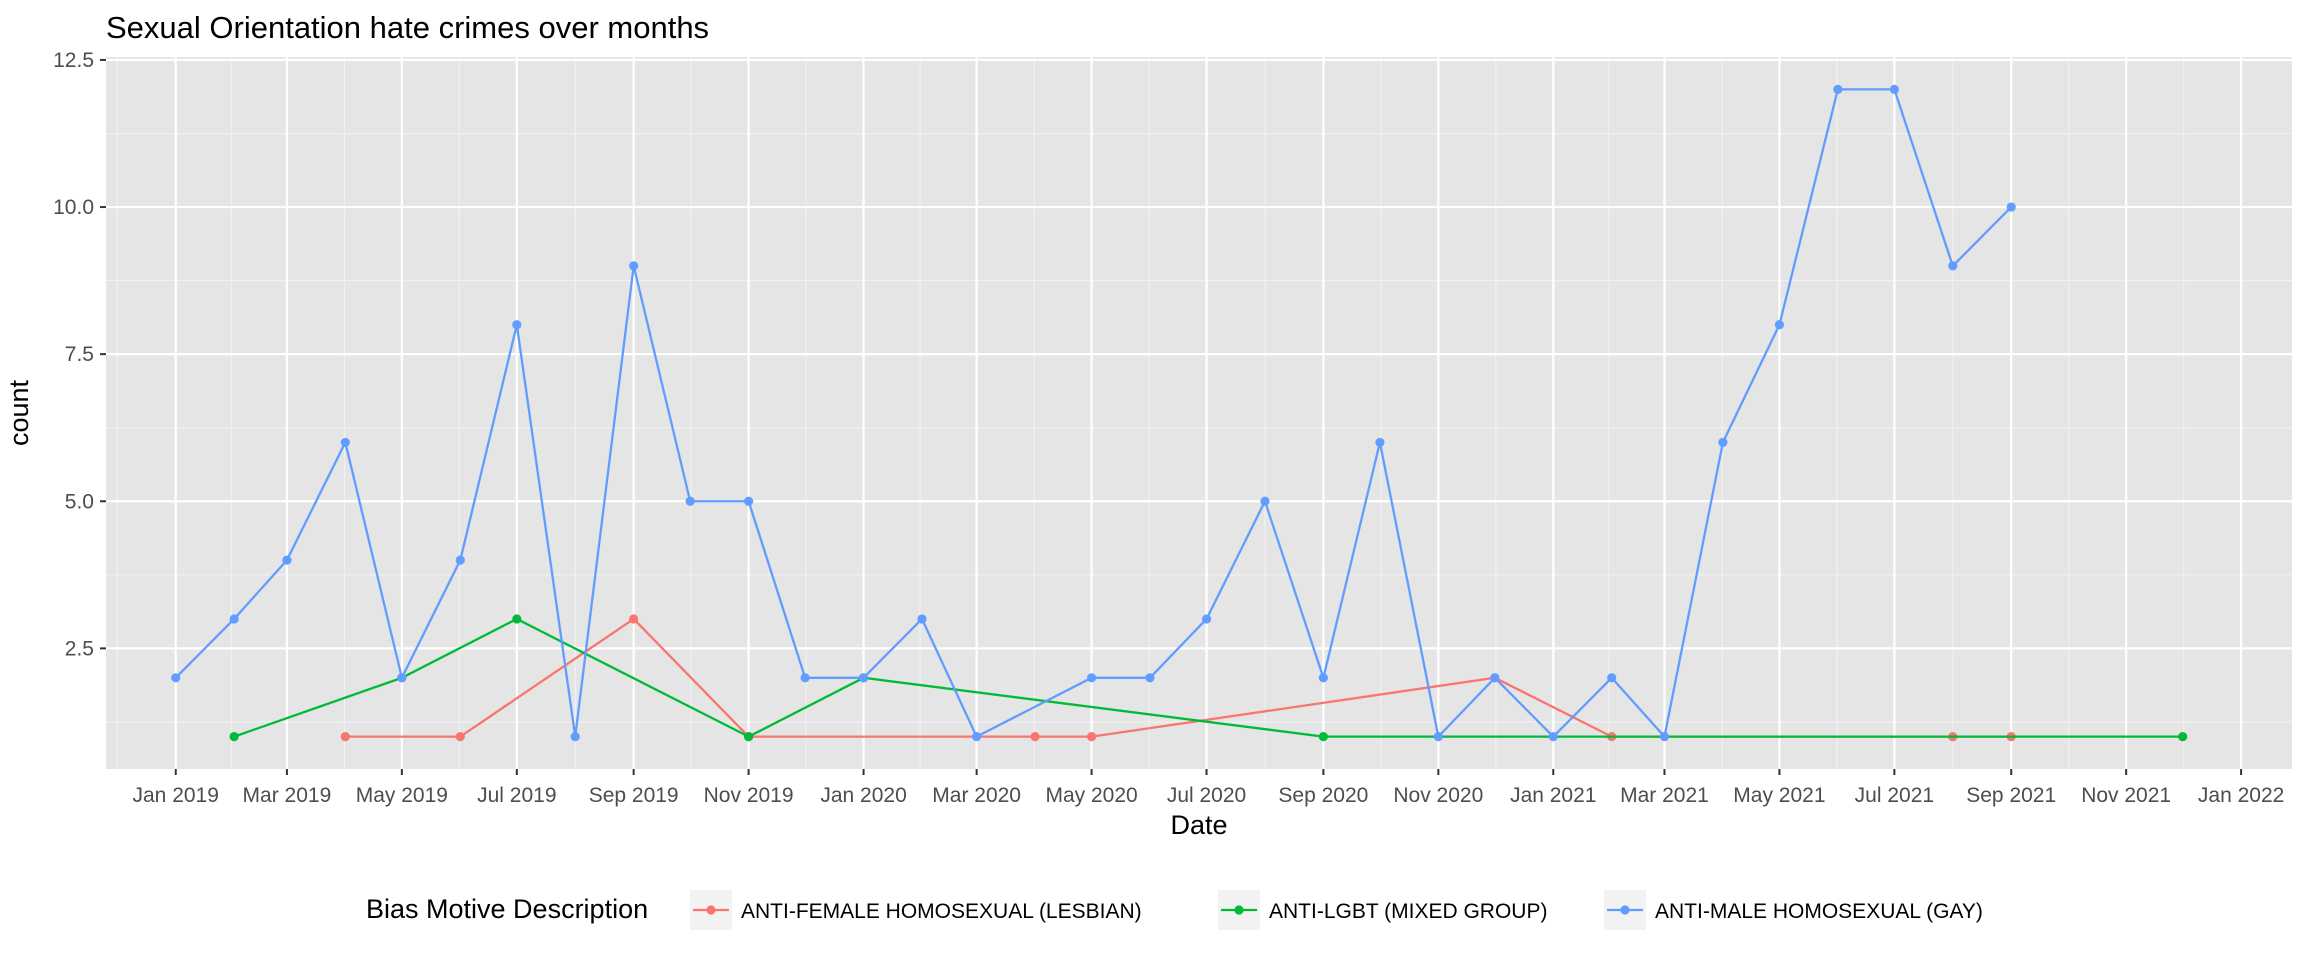 The image size is (2304, 960). I want to click on legend-item-label: ANTI-FEMALE HOMOSEXUAL (LESBIAN), so click(941, 911).